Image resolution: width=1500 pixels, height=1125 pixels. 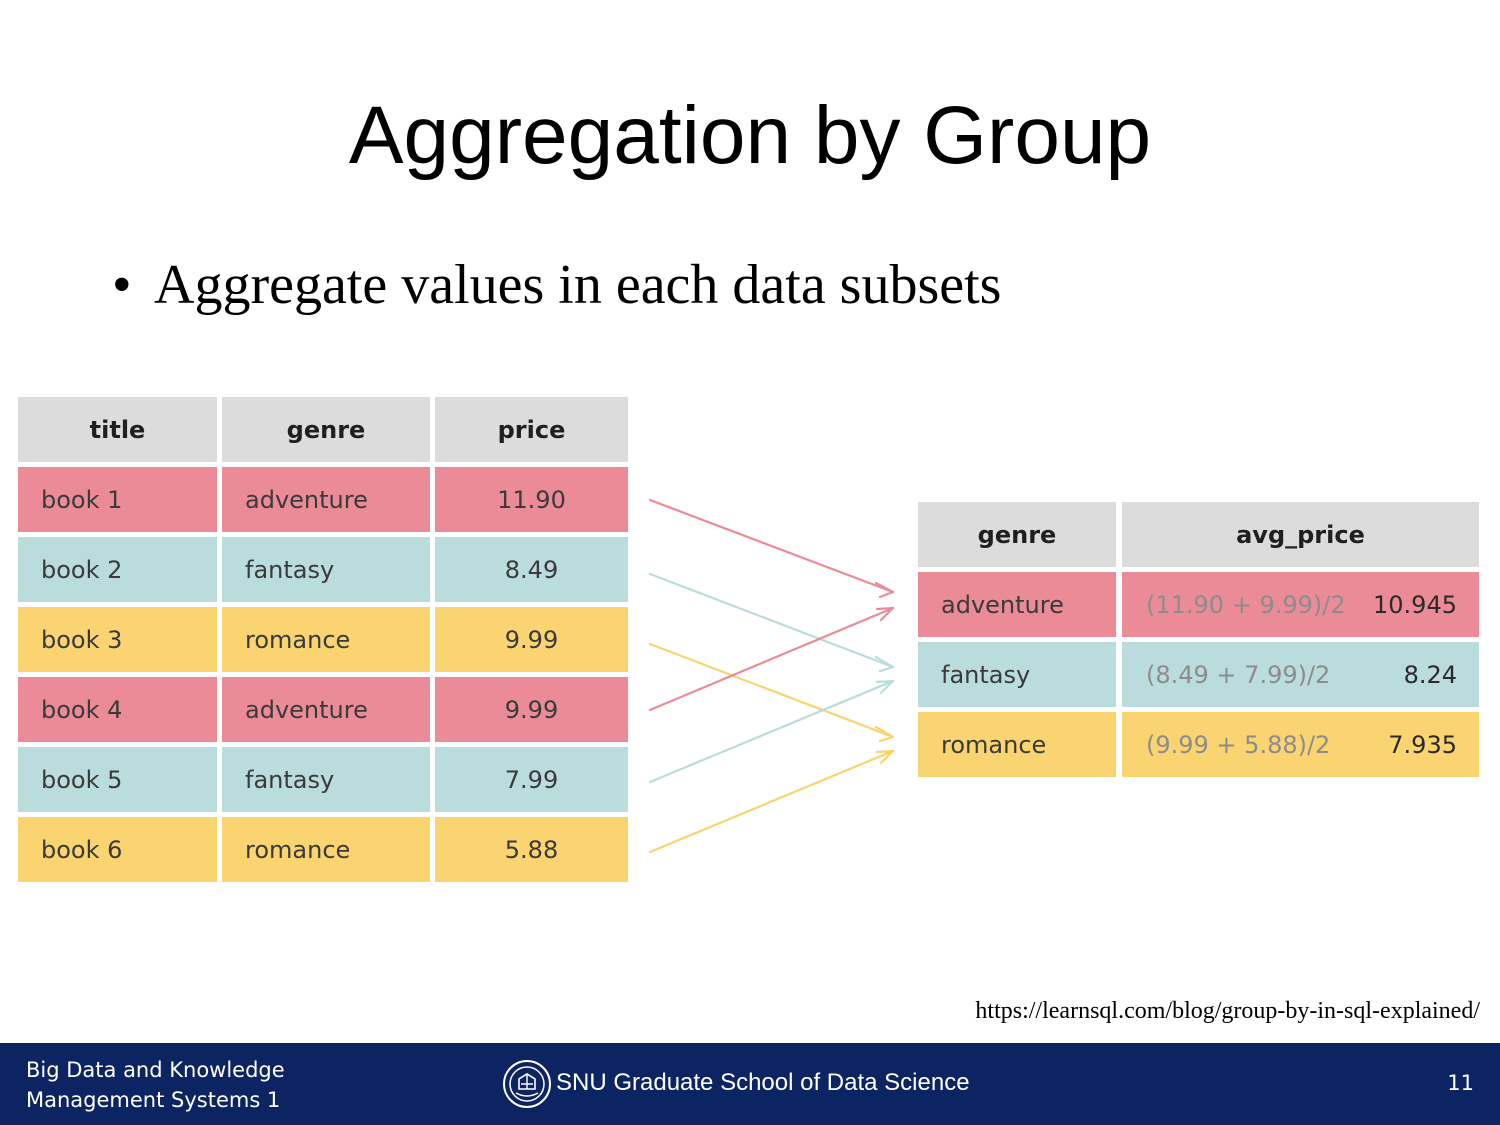 I want to click on result-header-genre: genre, so click(x=1017, y=534).